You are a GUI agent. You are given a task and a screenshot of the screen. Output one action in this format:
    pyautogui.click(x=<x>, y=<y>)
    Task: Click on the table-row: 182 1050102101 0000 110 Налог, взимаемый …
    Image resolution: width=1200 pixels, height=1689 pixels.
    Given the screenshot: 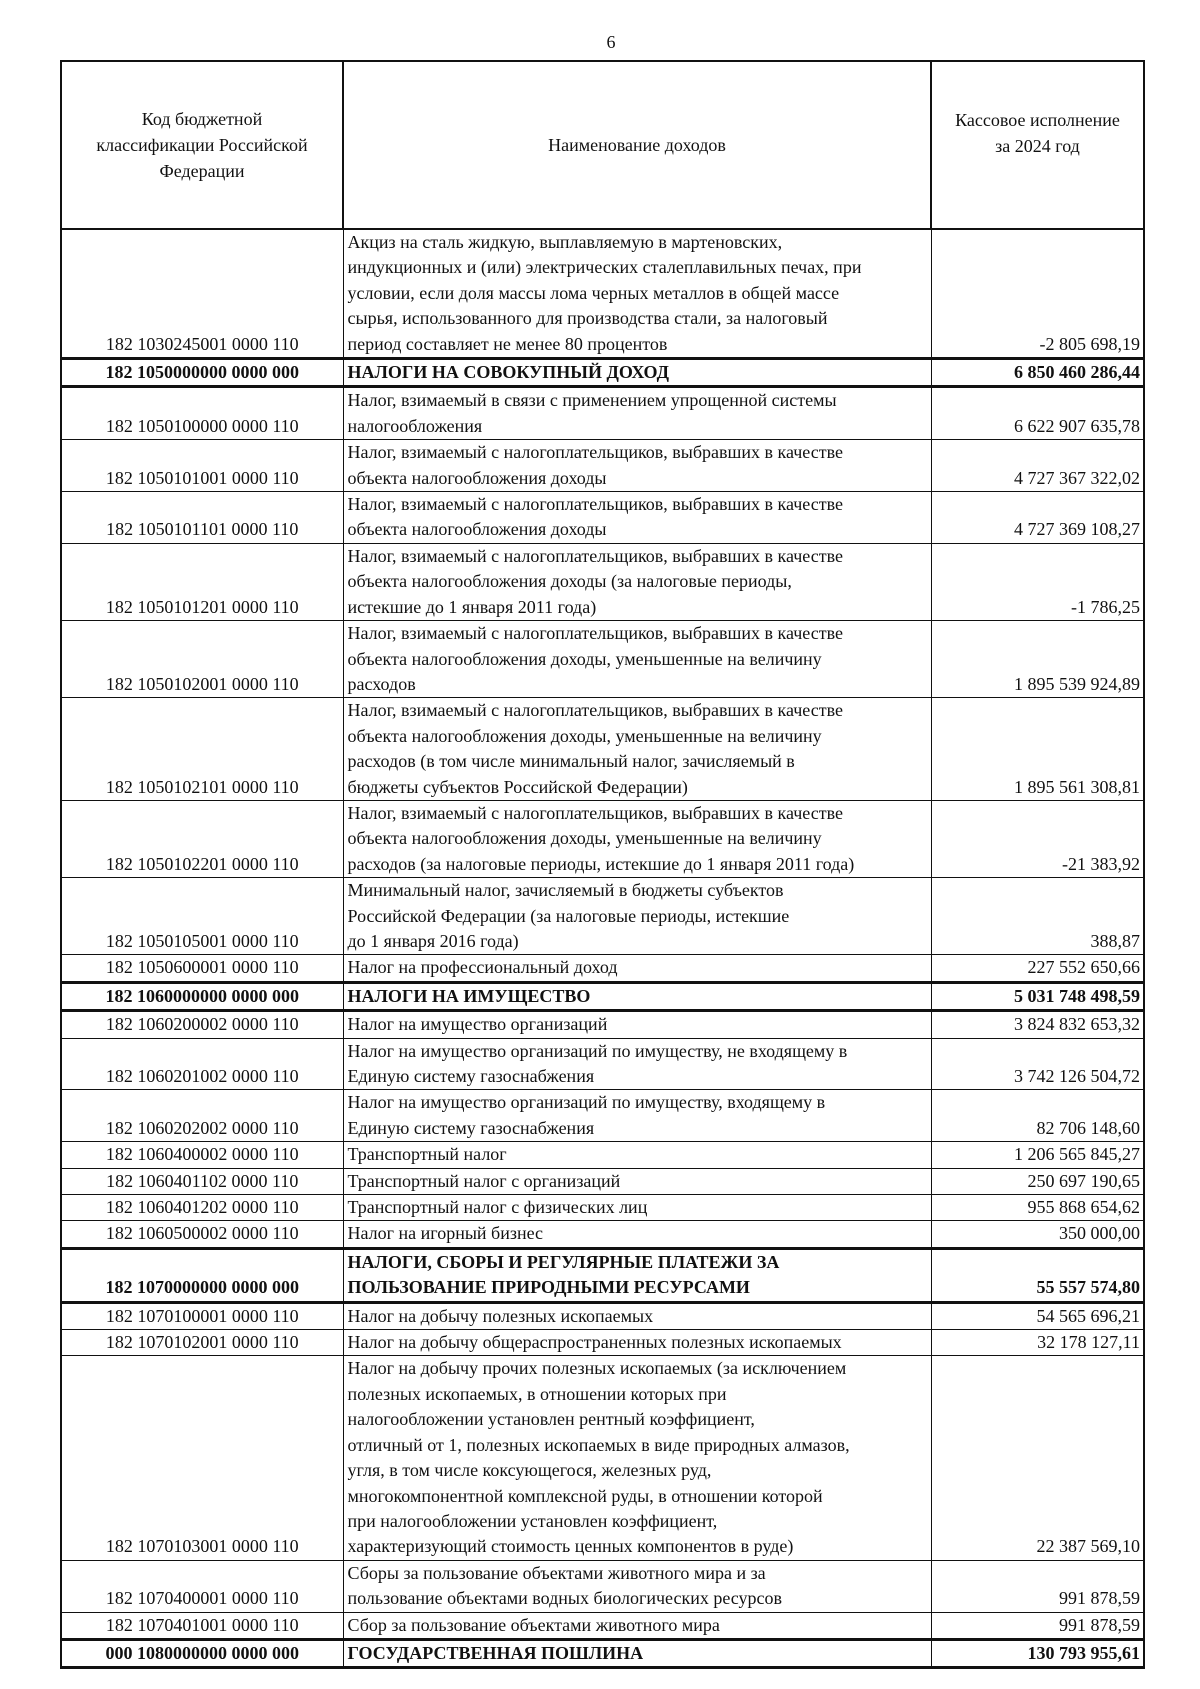 What is the action you would take?
    pyautogui.click(x=602, y=749)
    